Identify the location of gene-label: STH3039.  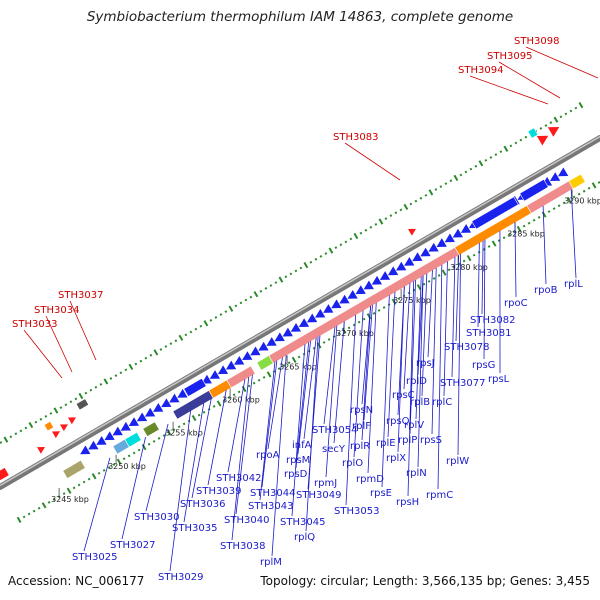
(218, 491).